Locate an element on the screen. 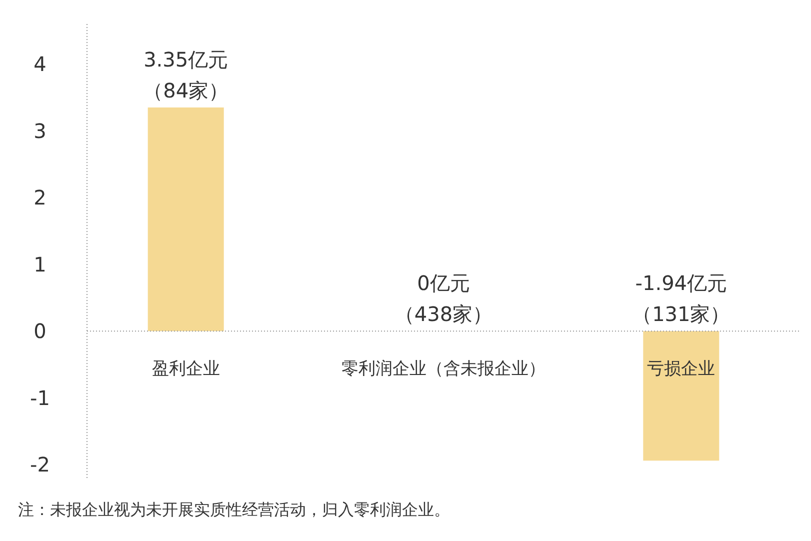 This screenshot has height=541, width=811. y-tick-label: 0 is located at coordinates (40, 331).